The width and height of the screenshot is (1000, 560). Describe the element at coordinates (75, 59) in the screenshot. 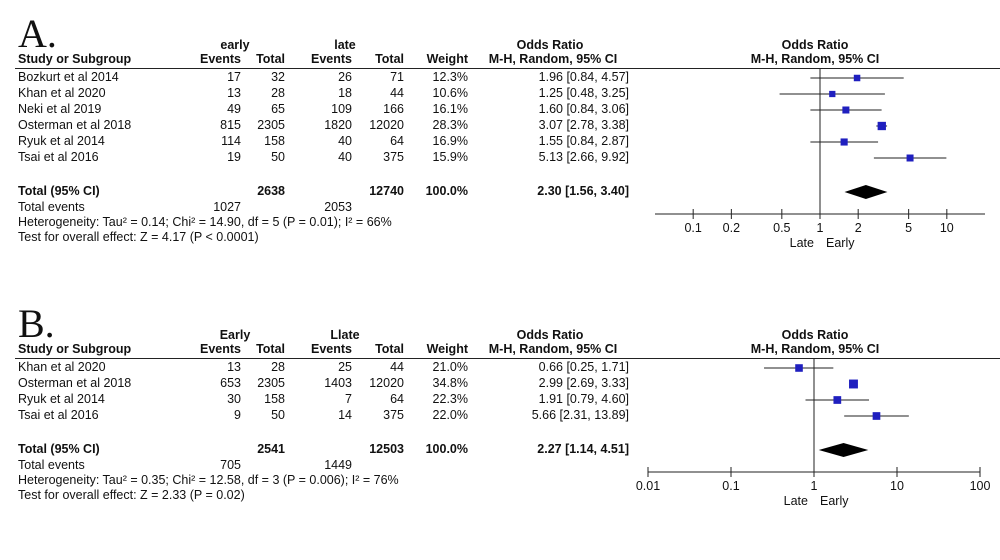

I see `study-header: Study or Subgroup` at that location.